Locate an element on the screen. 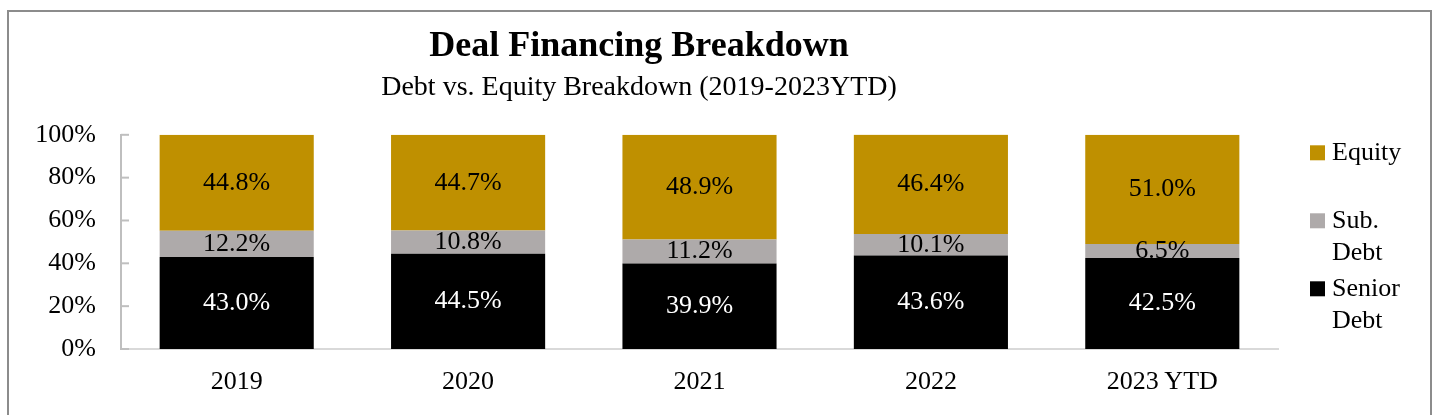 This screenshot has height=415, width=1440. data-label: 42.5% is located at coordinates (1162, 302).